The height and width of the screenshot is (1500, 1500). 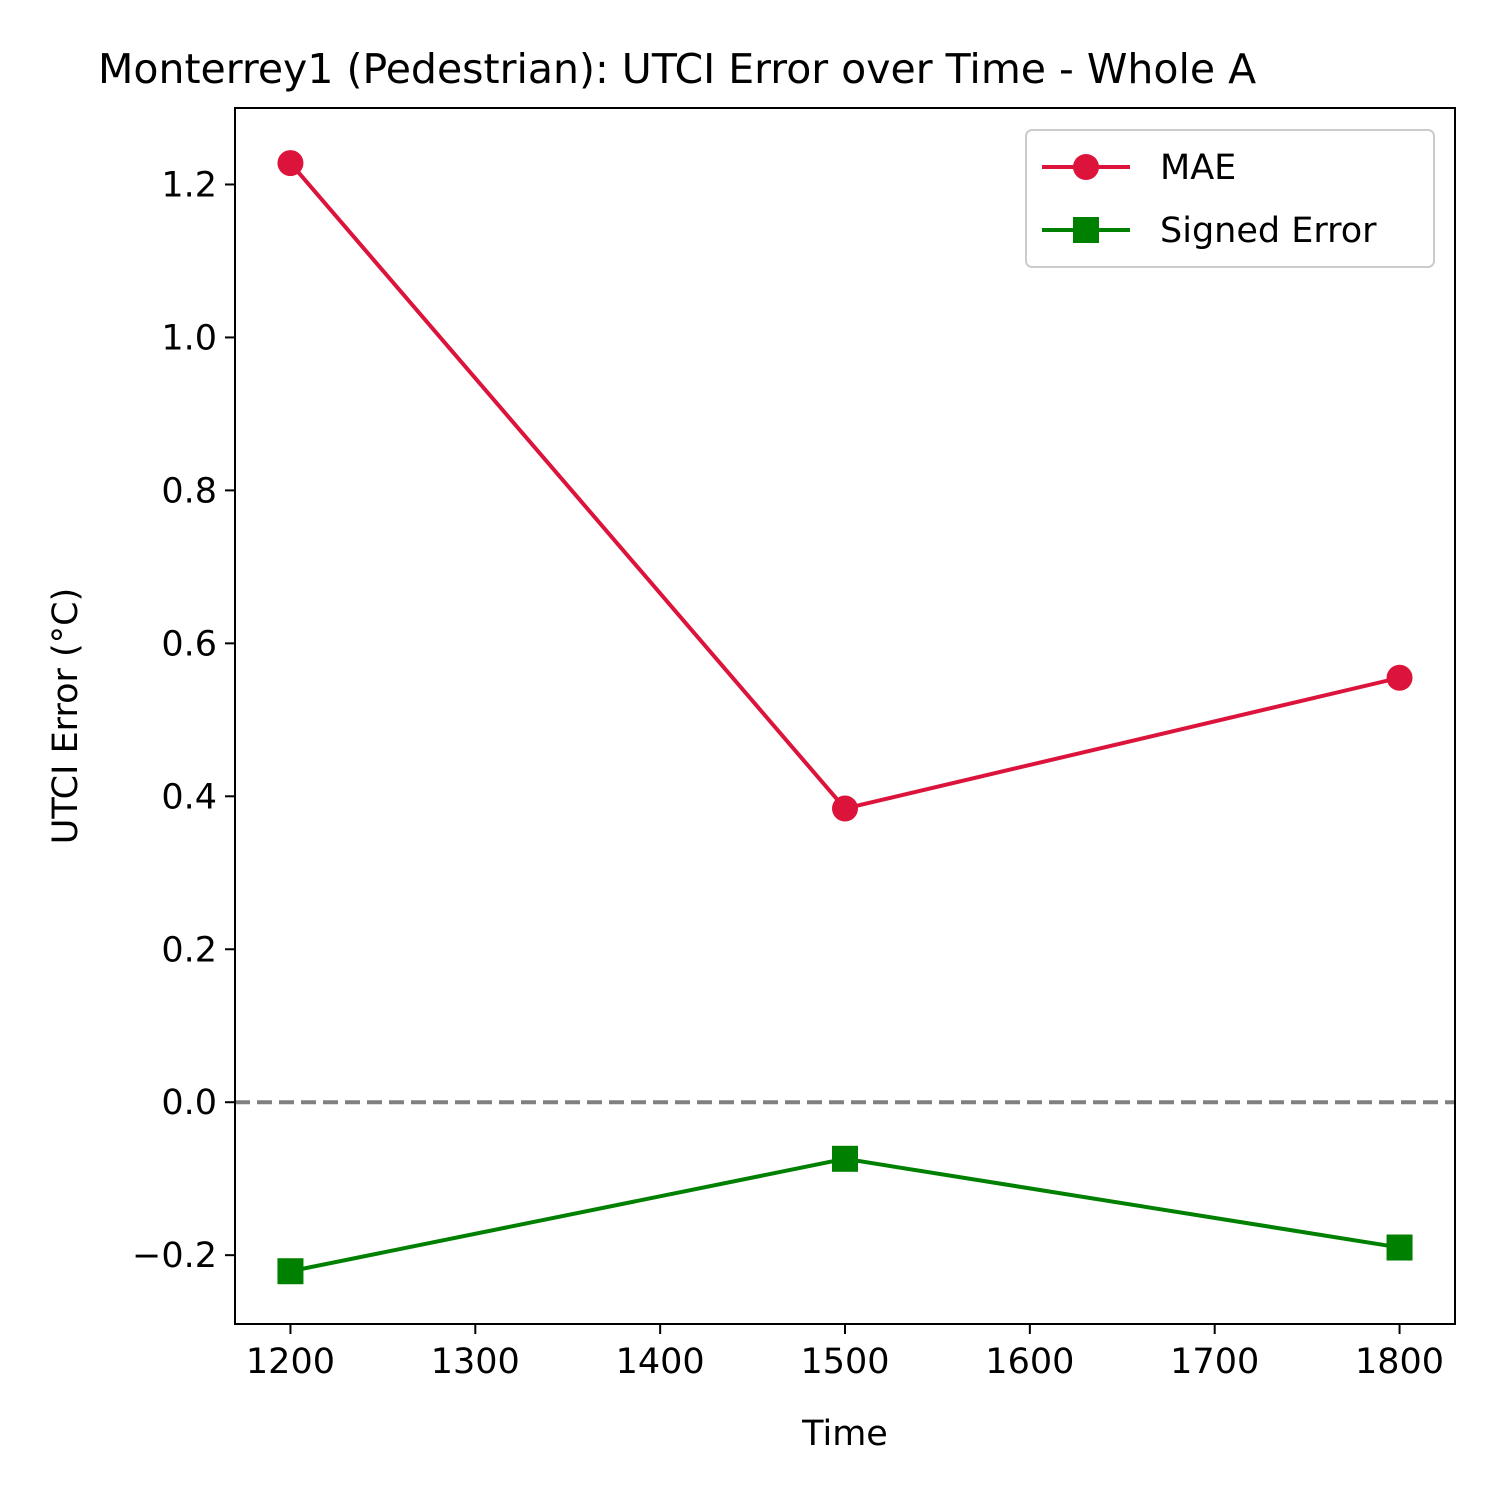 I want to click on y-tick-label: −0.2, so click(x=174, y=1256).